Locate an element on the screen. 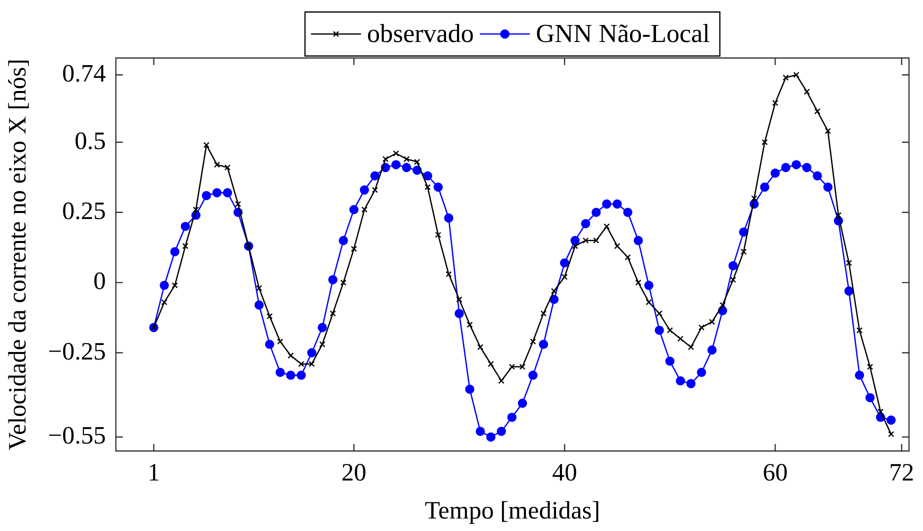 This screenshot has width=923, height=531. x-tick-label: 40 is located at coordinates (565, 473).